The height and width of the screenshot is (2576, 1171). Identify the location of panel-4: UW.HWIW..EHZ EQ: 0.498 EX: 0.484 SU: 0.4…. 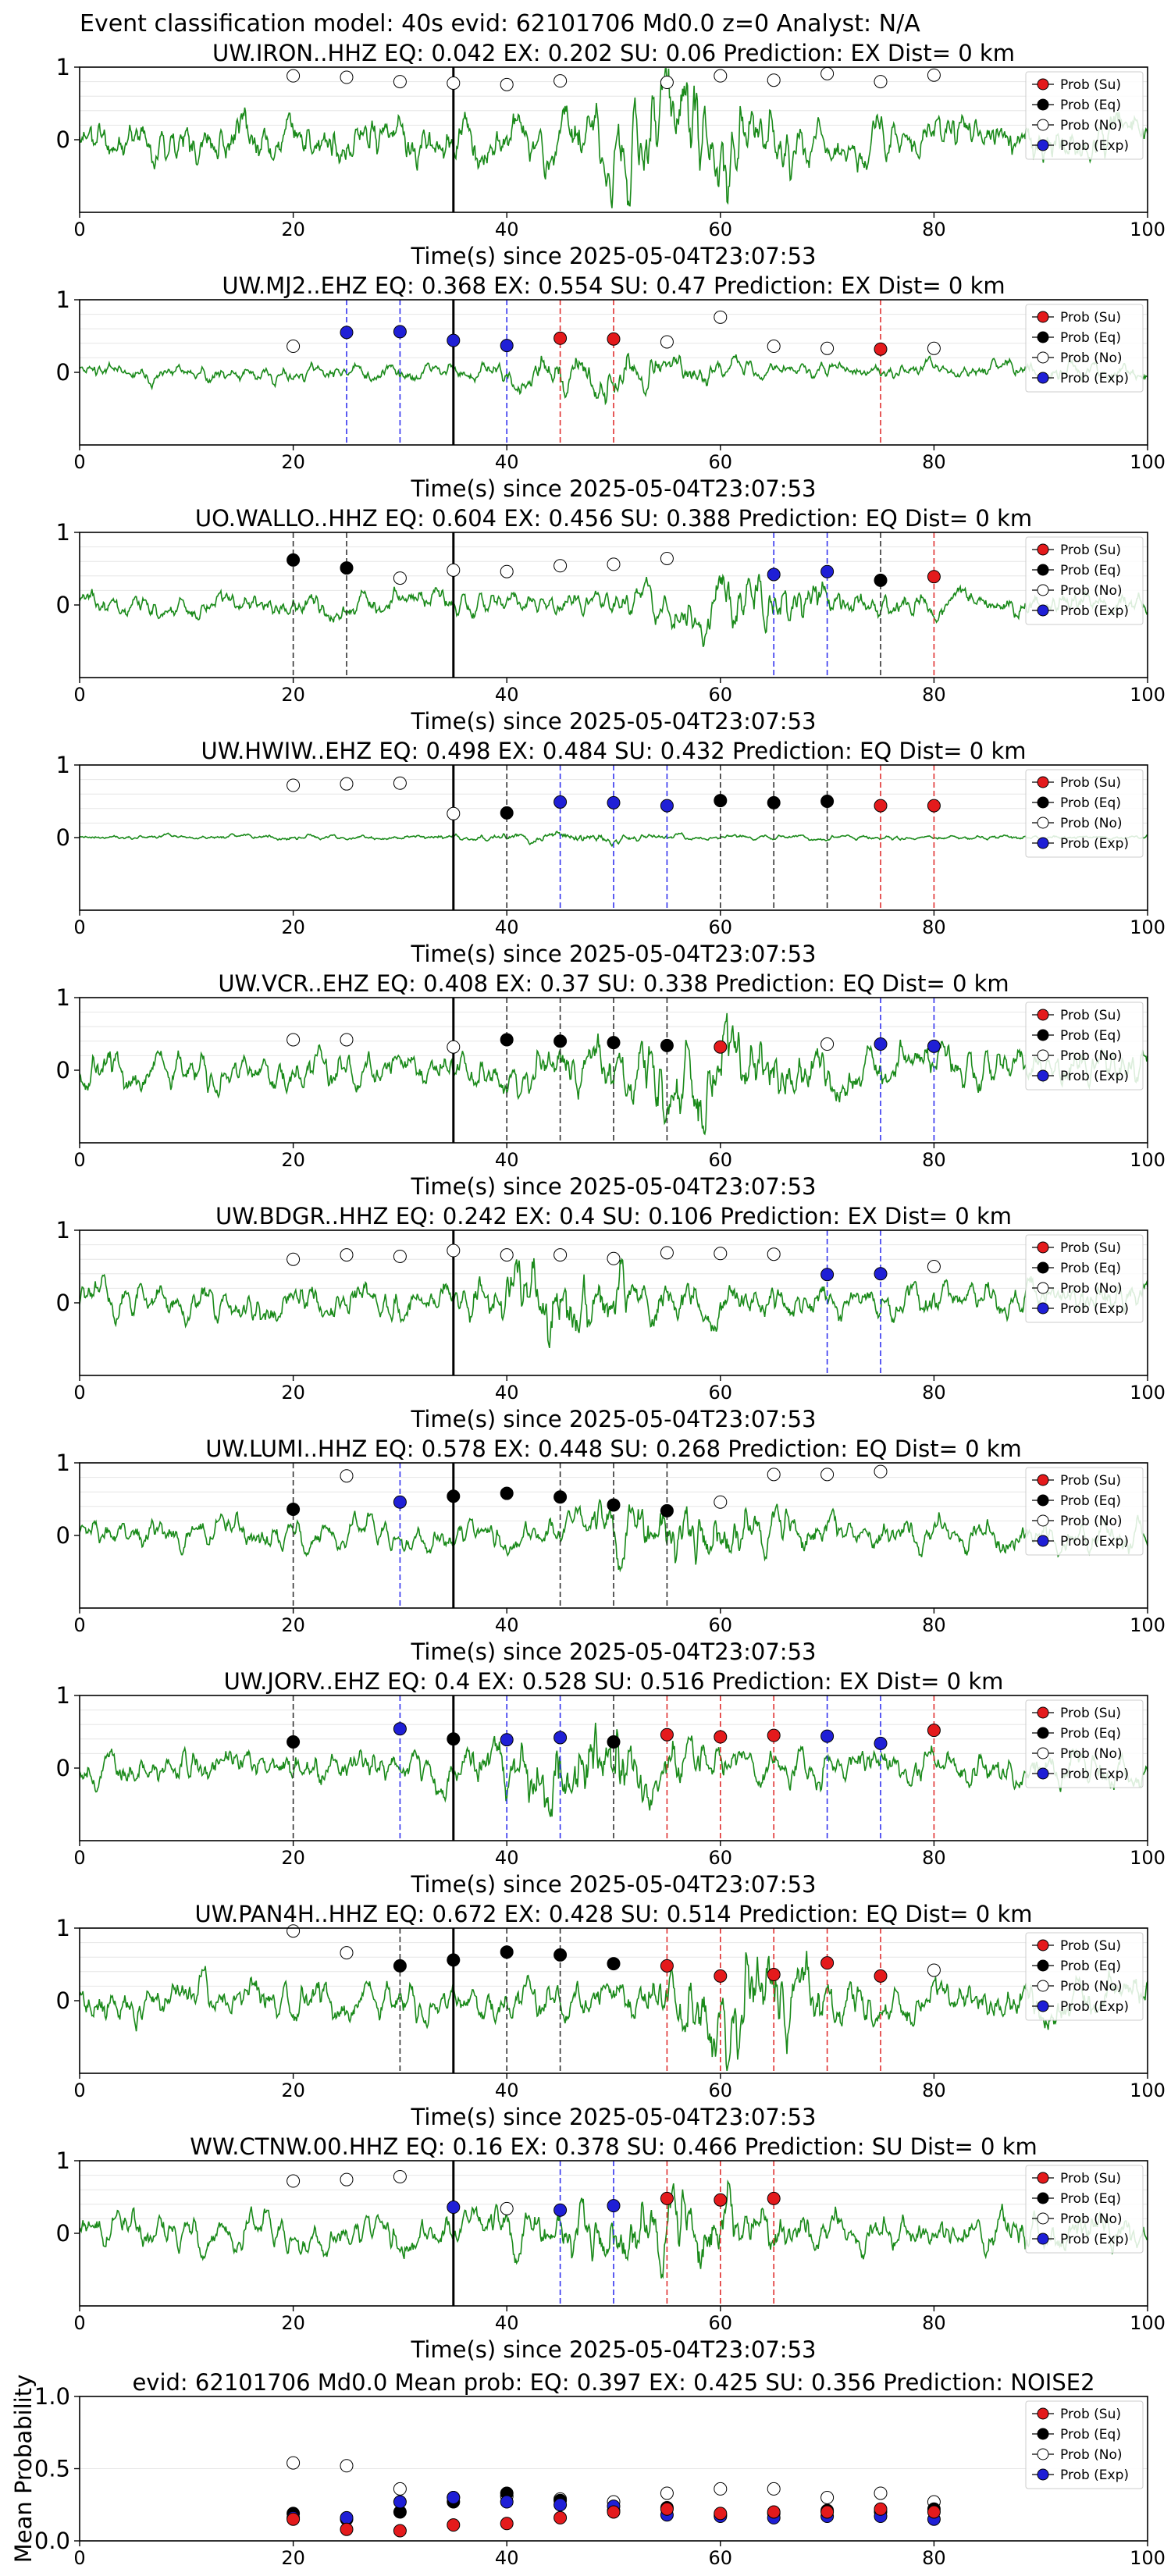
(611, 852).